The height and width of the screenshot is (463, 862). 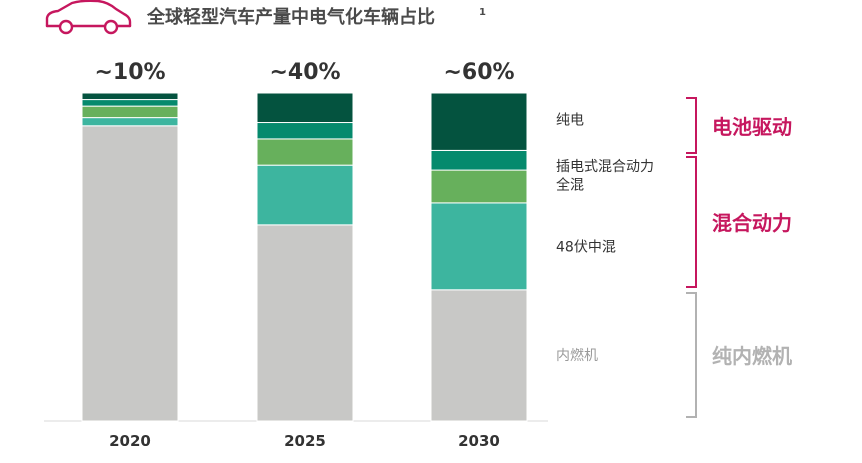 What do you see at coordinates (752, 223) in the screenshot?
I see `group-label: 混合动力` at bounding box center [752, 223].